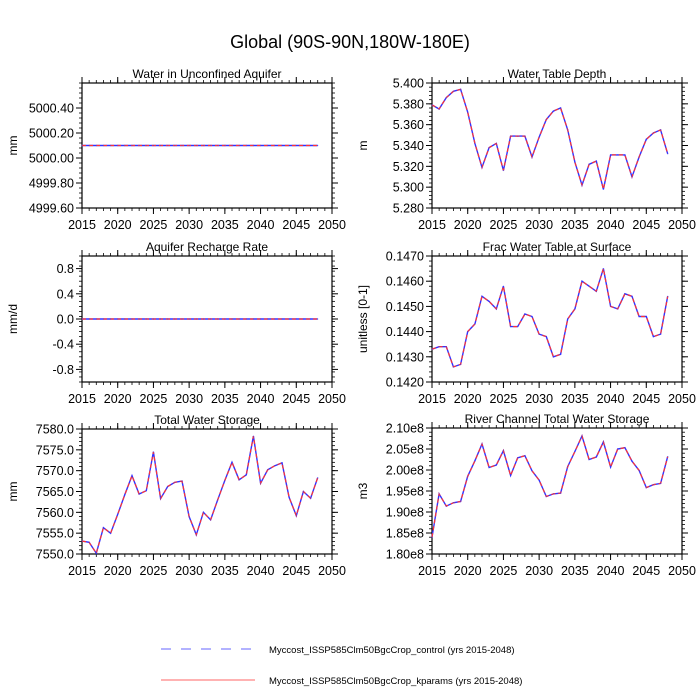 This screenshot has width=700, height=700. Describe the element at coordinates (557, 74) in the screenshot. I see `panel-title: Water Table Depth` at that location.